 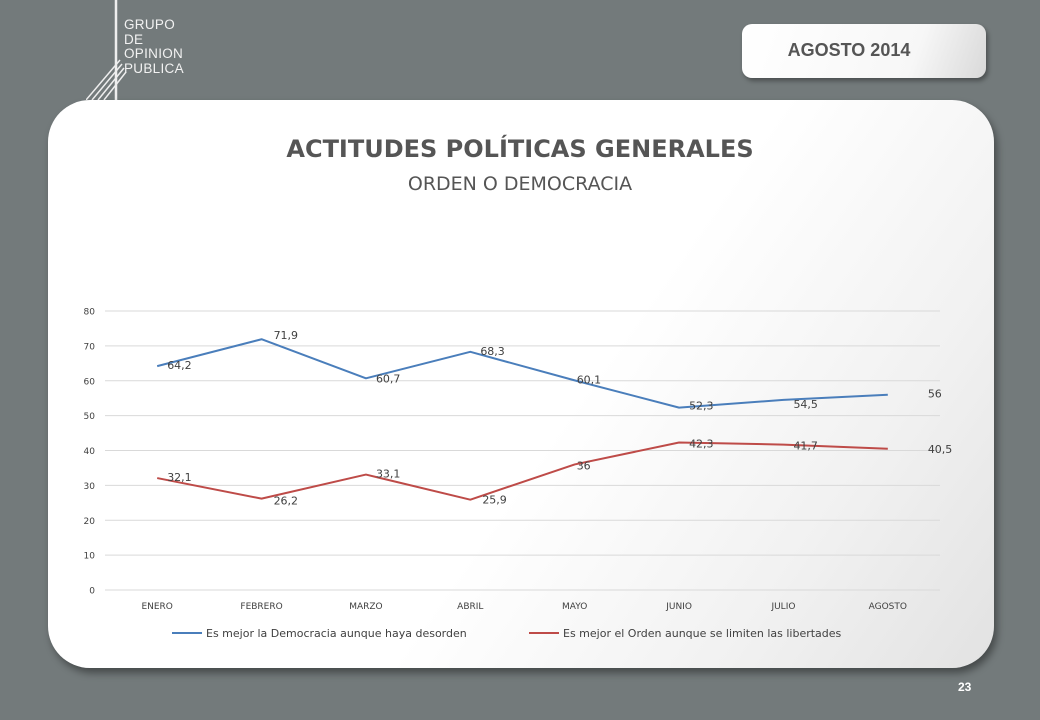 I want to click on data-label: 56, so click(x=935, y=394).